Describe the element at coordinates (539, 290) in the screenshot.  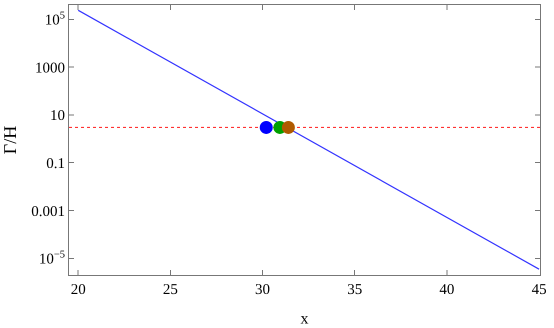
I see `x-tick-label: 45` at that location.